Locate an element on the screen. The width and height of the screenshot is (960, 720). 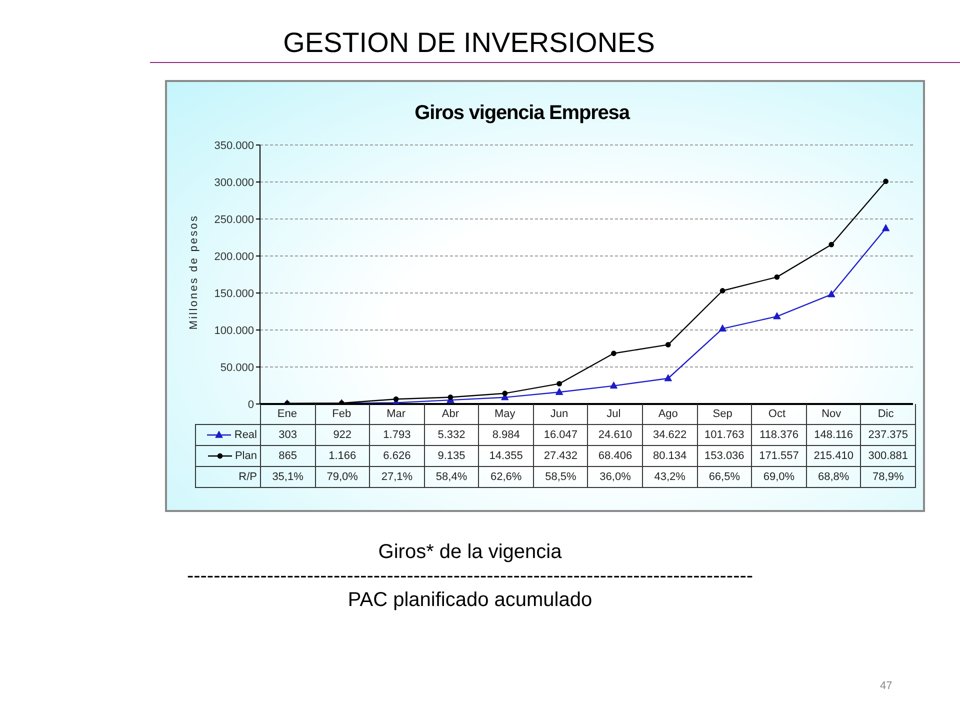
x-tick-label: Ago is located at coordinates (668, 414).